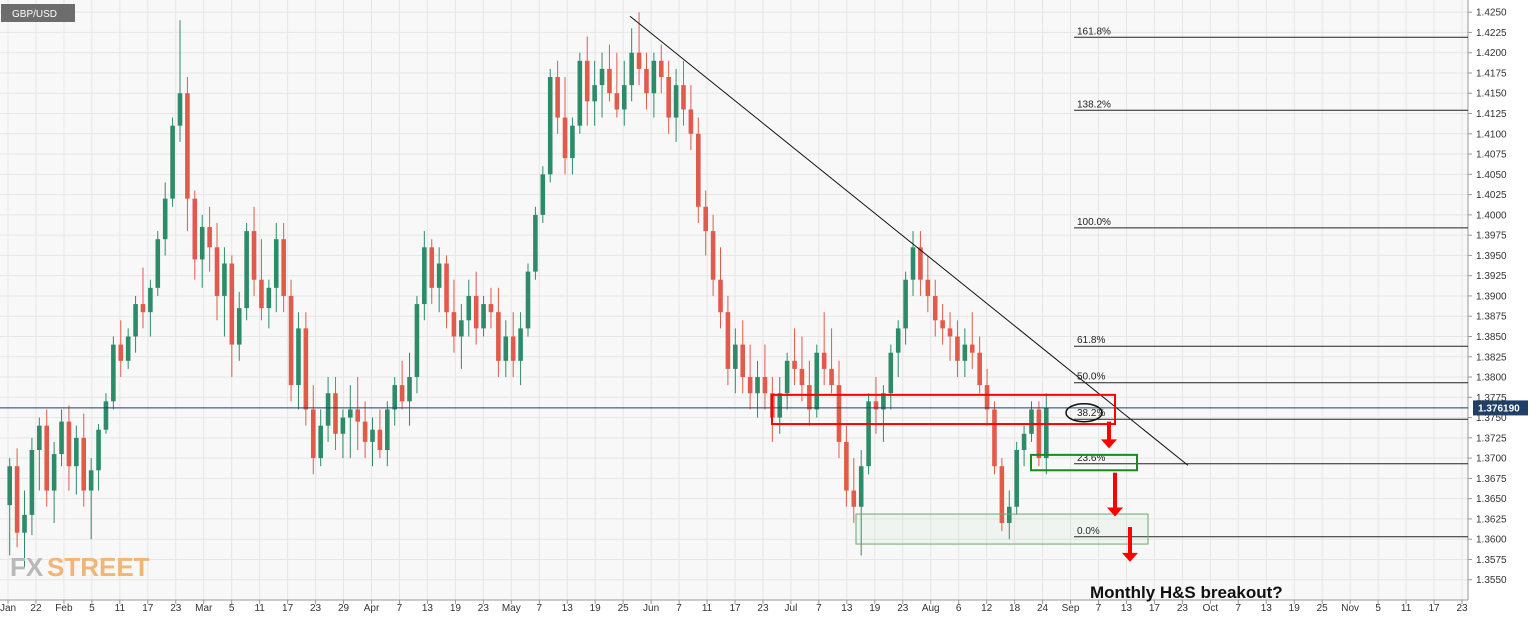 Image resolution: width=1536 pixels, height=618 pixels. What do you see at coordinates (1094, 104) in the screenshot?
I see `fib-label: 138.2%` at bounding box center [1094, 104].